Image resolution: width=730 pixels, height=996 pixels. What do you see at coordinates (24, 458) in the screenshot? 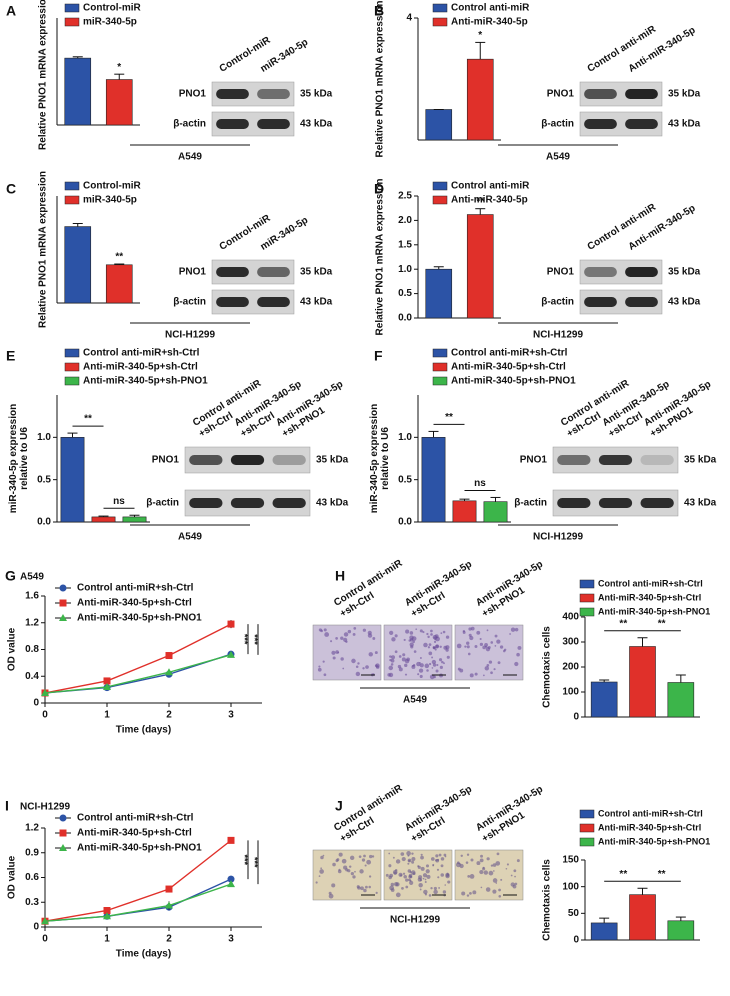
I see `y-axis-label: relative to U6` at bounding box center [24, 458].